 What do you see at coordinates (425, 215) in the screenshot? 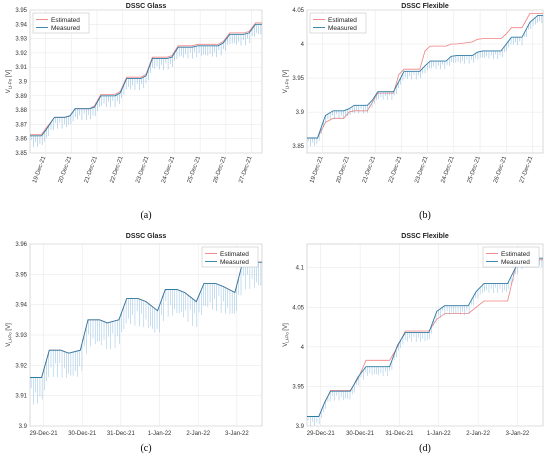
I see `panel-label: (b)` at bounding box center [425, 215].